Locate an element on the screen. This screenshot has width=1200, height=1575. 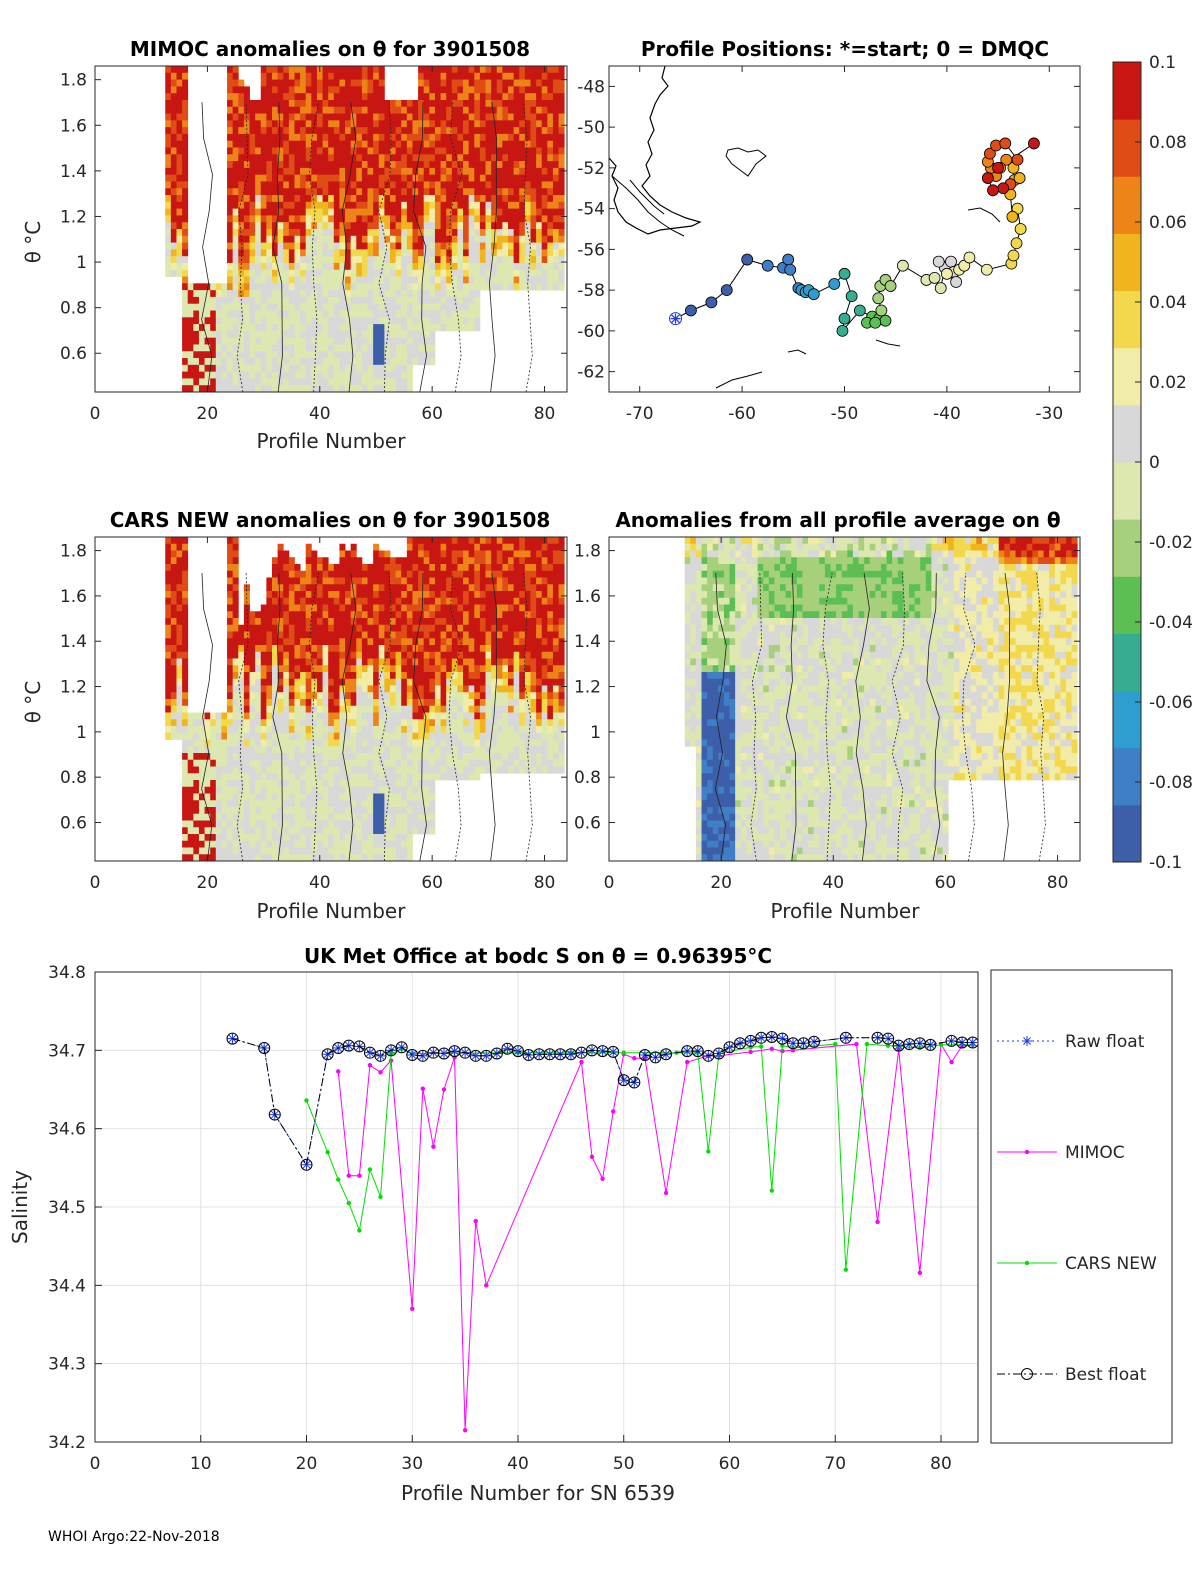
colorbar-block is located at coordinates (1127, 319).